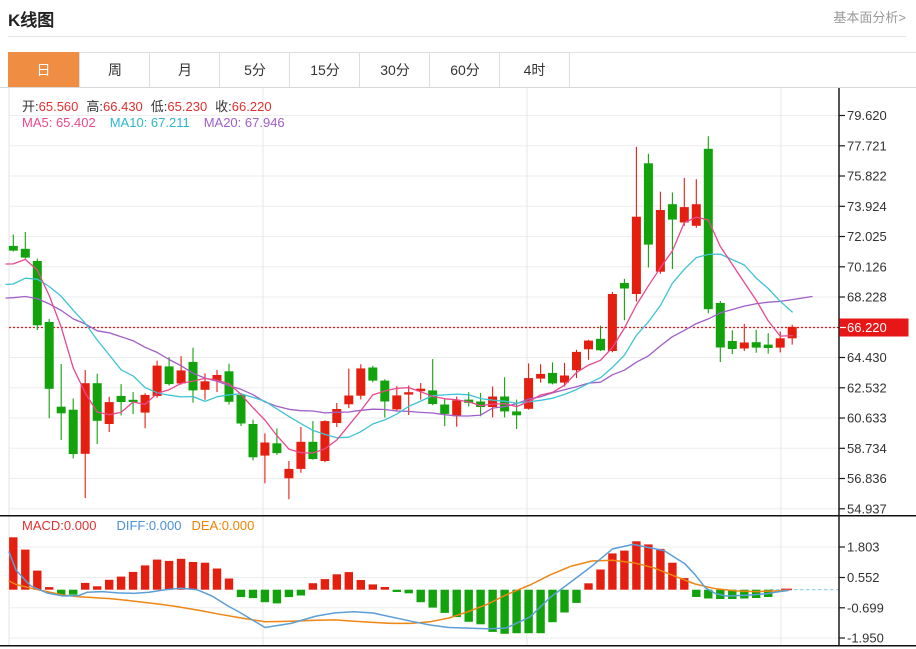 The image size is (916, 649). I want to click on svg-text: 62.532, so click(867, 387).